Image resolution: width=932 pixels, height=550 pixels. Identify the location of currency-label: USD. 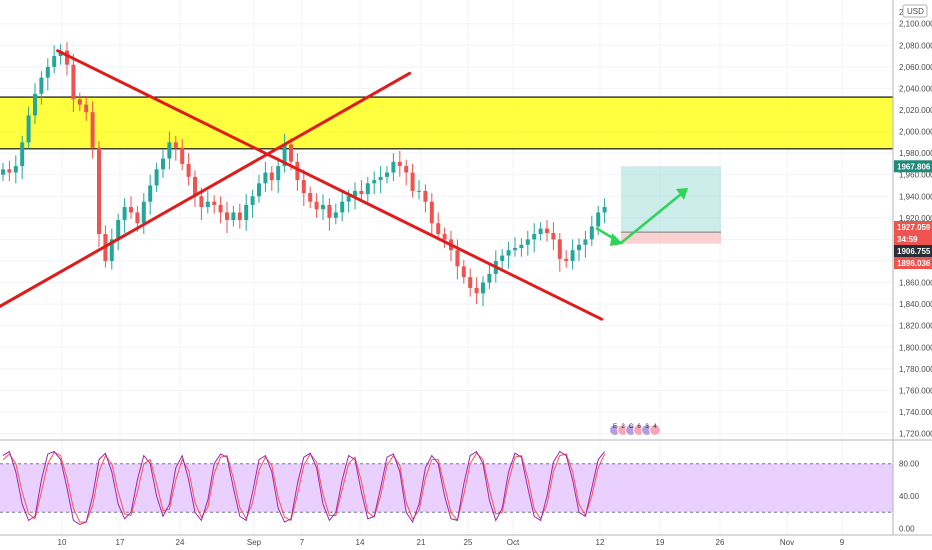
(915, 11).